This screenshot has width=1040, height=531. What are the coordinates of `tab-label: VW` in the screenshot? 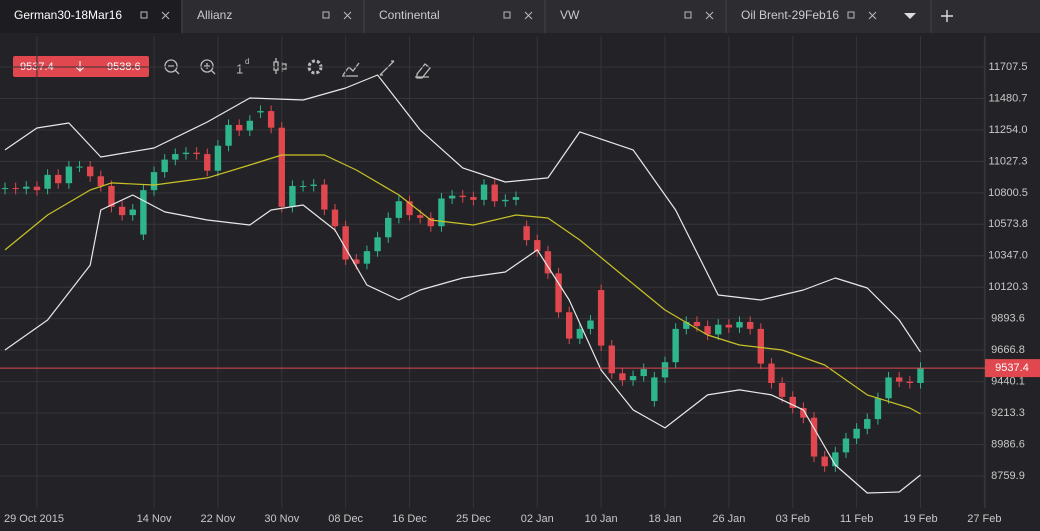 It's located at (570, 15).